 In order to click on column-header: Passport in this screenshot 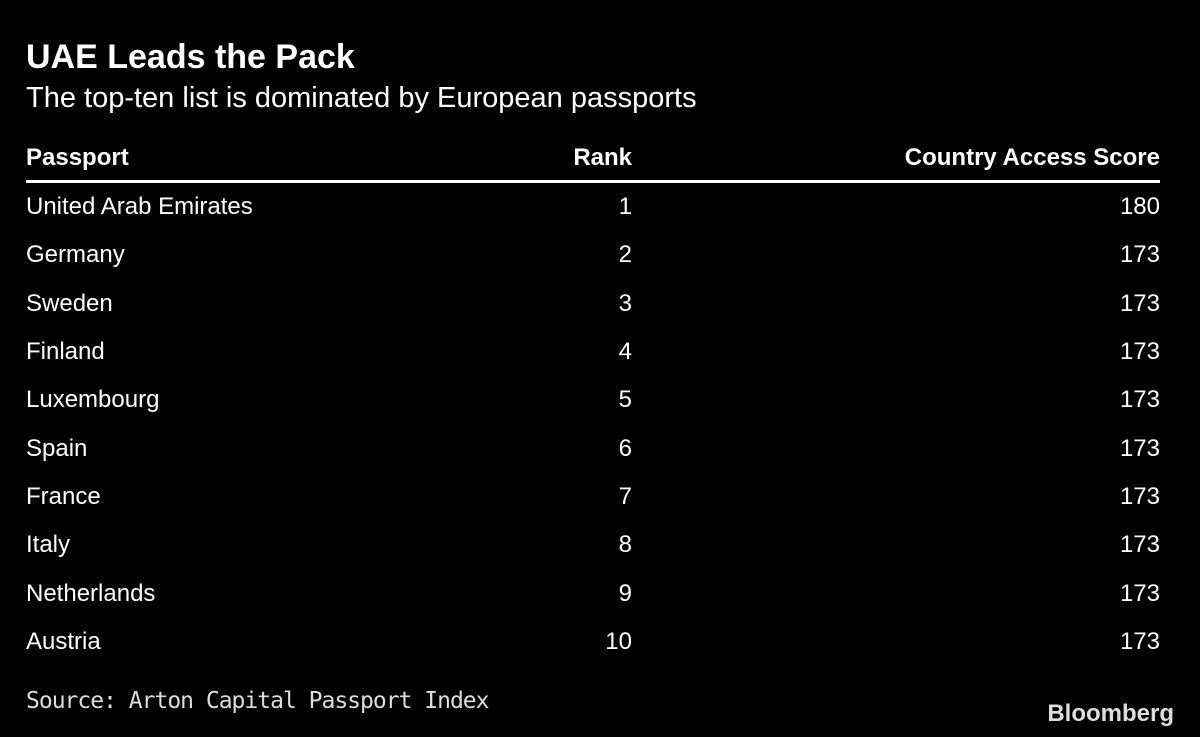, I will do `click(229, 159)`.